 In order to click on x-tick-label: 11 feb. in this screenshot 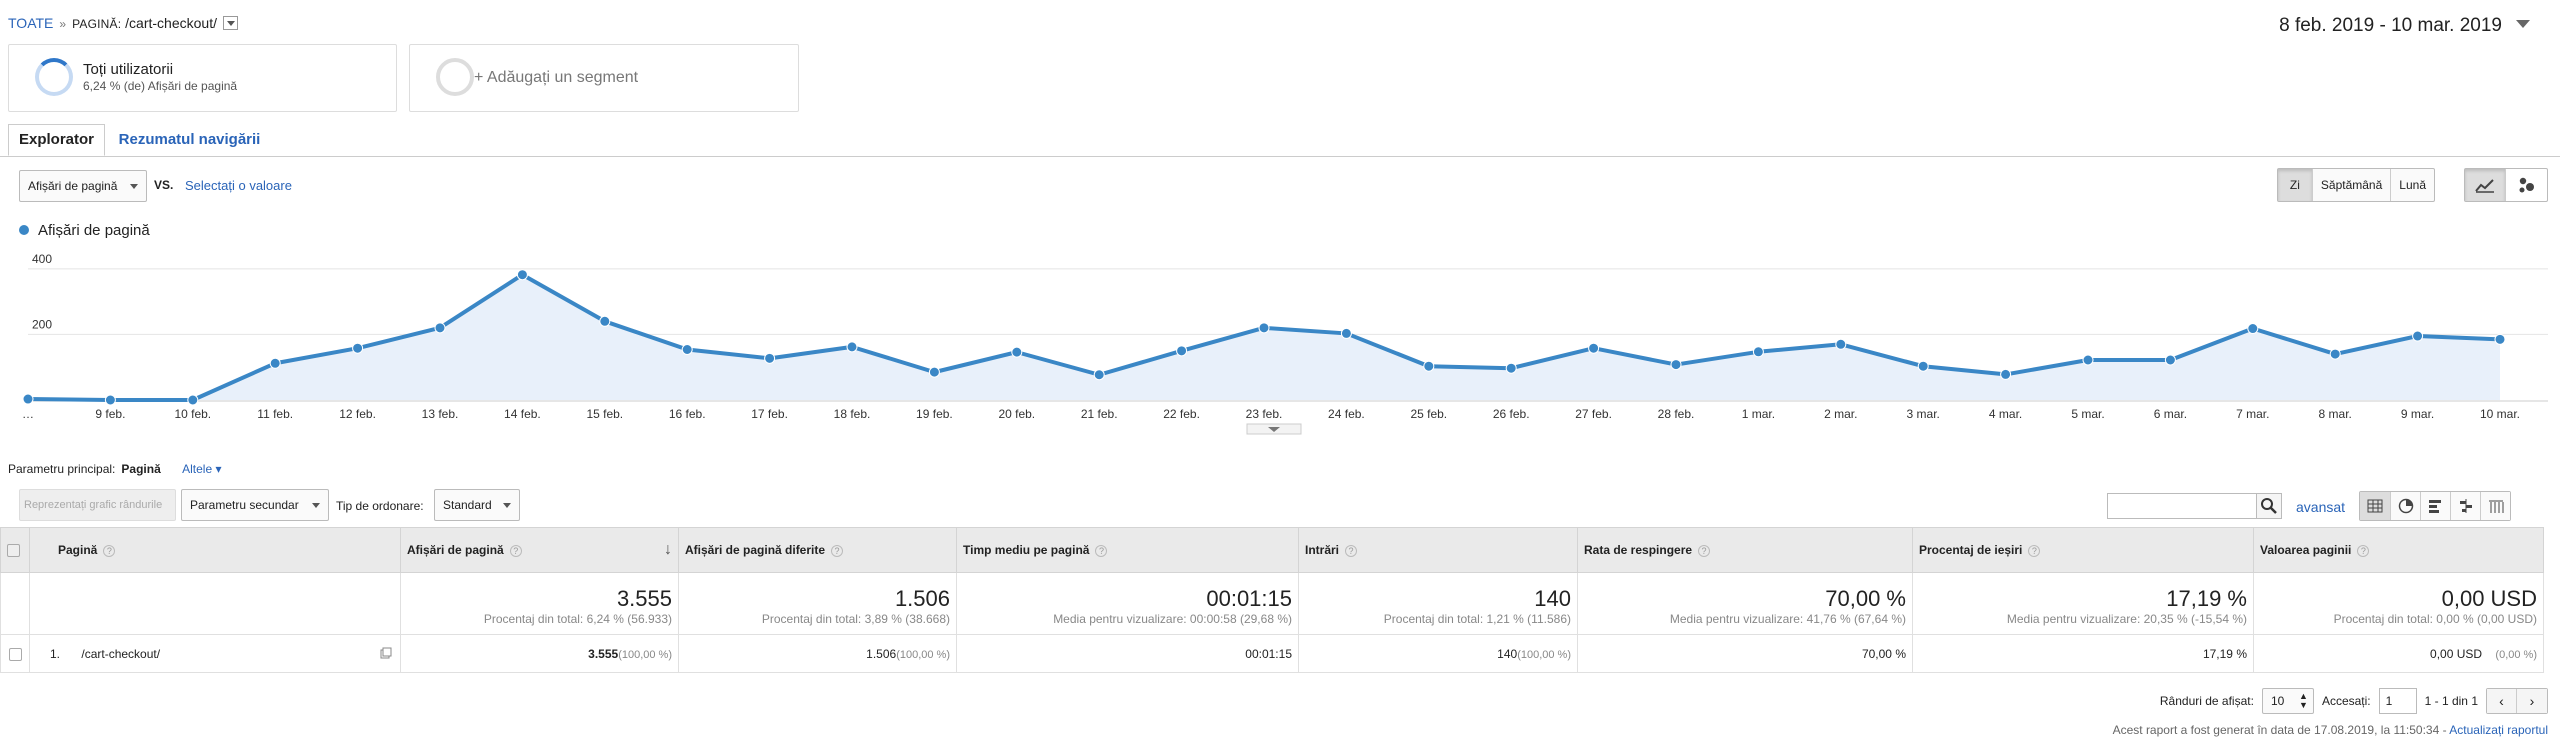, I will do `click(275, 414)`.